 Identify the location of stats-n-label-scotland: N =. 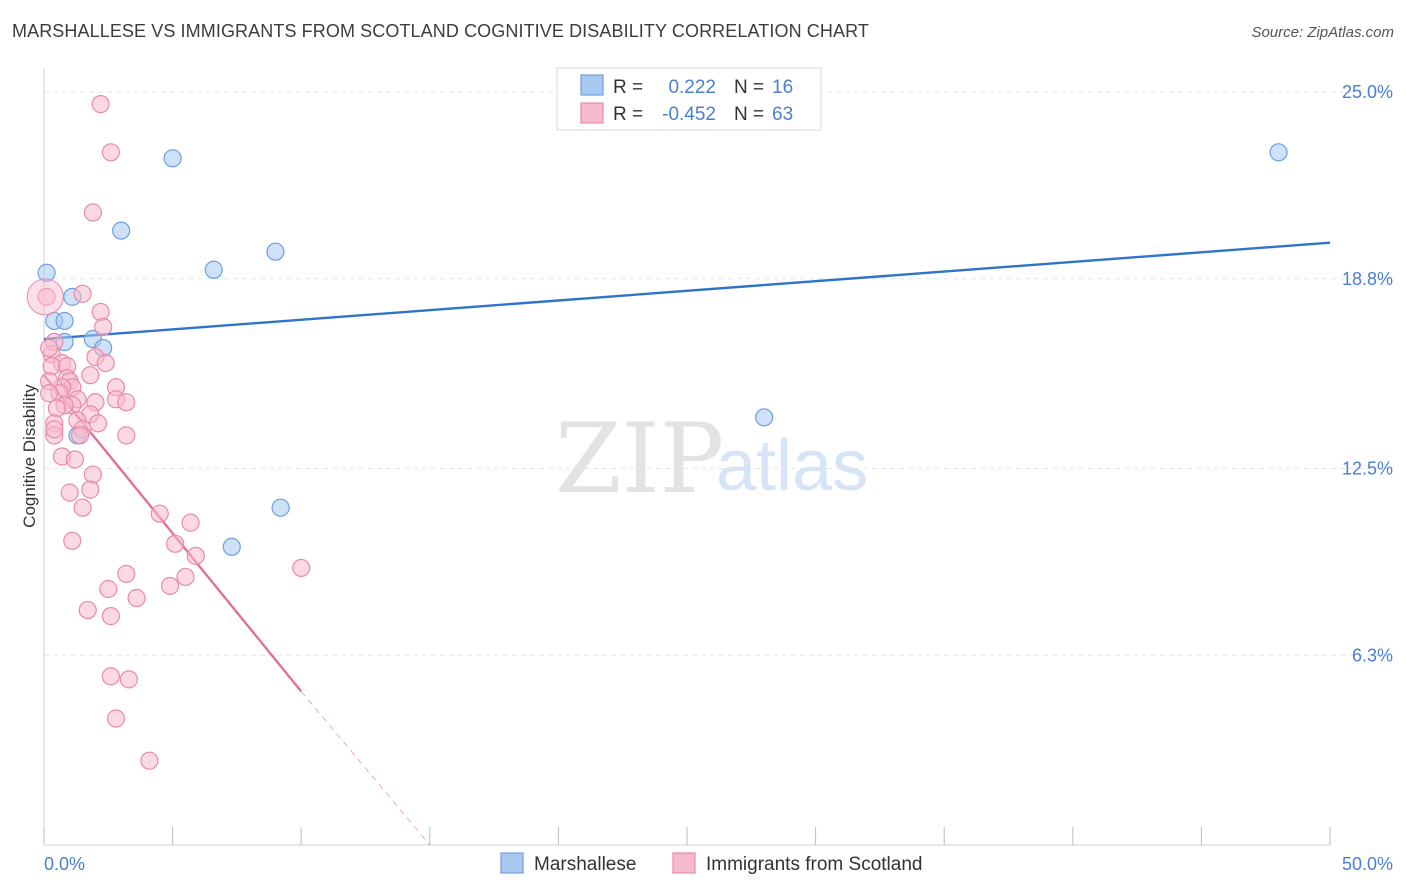
(749, 114).